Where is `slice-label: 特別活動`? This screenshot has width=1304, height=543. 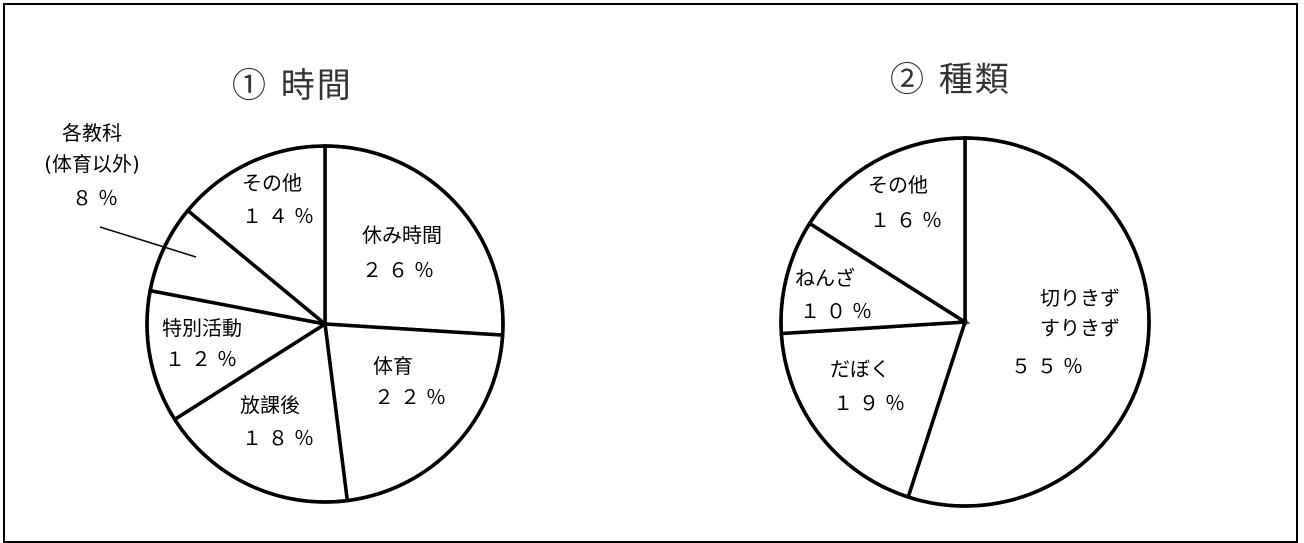 slice-label: 特別活動 is located at coordinates (202, 328).